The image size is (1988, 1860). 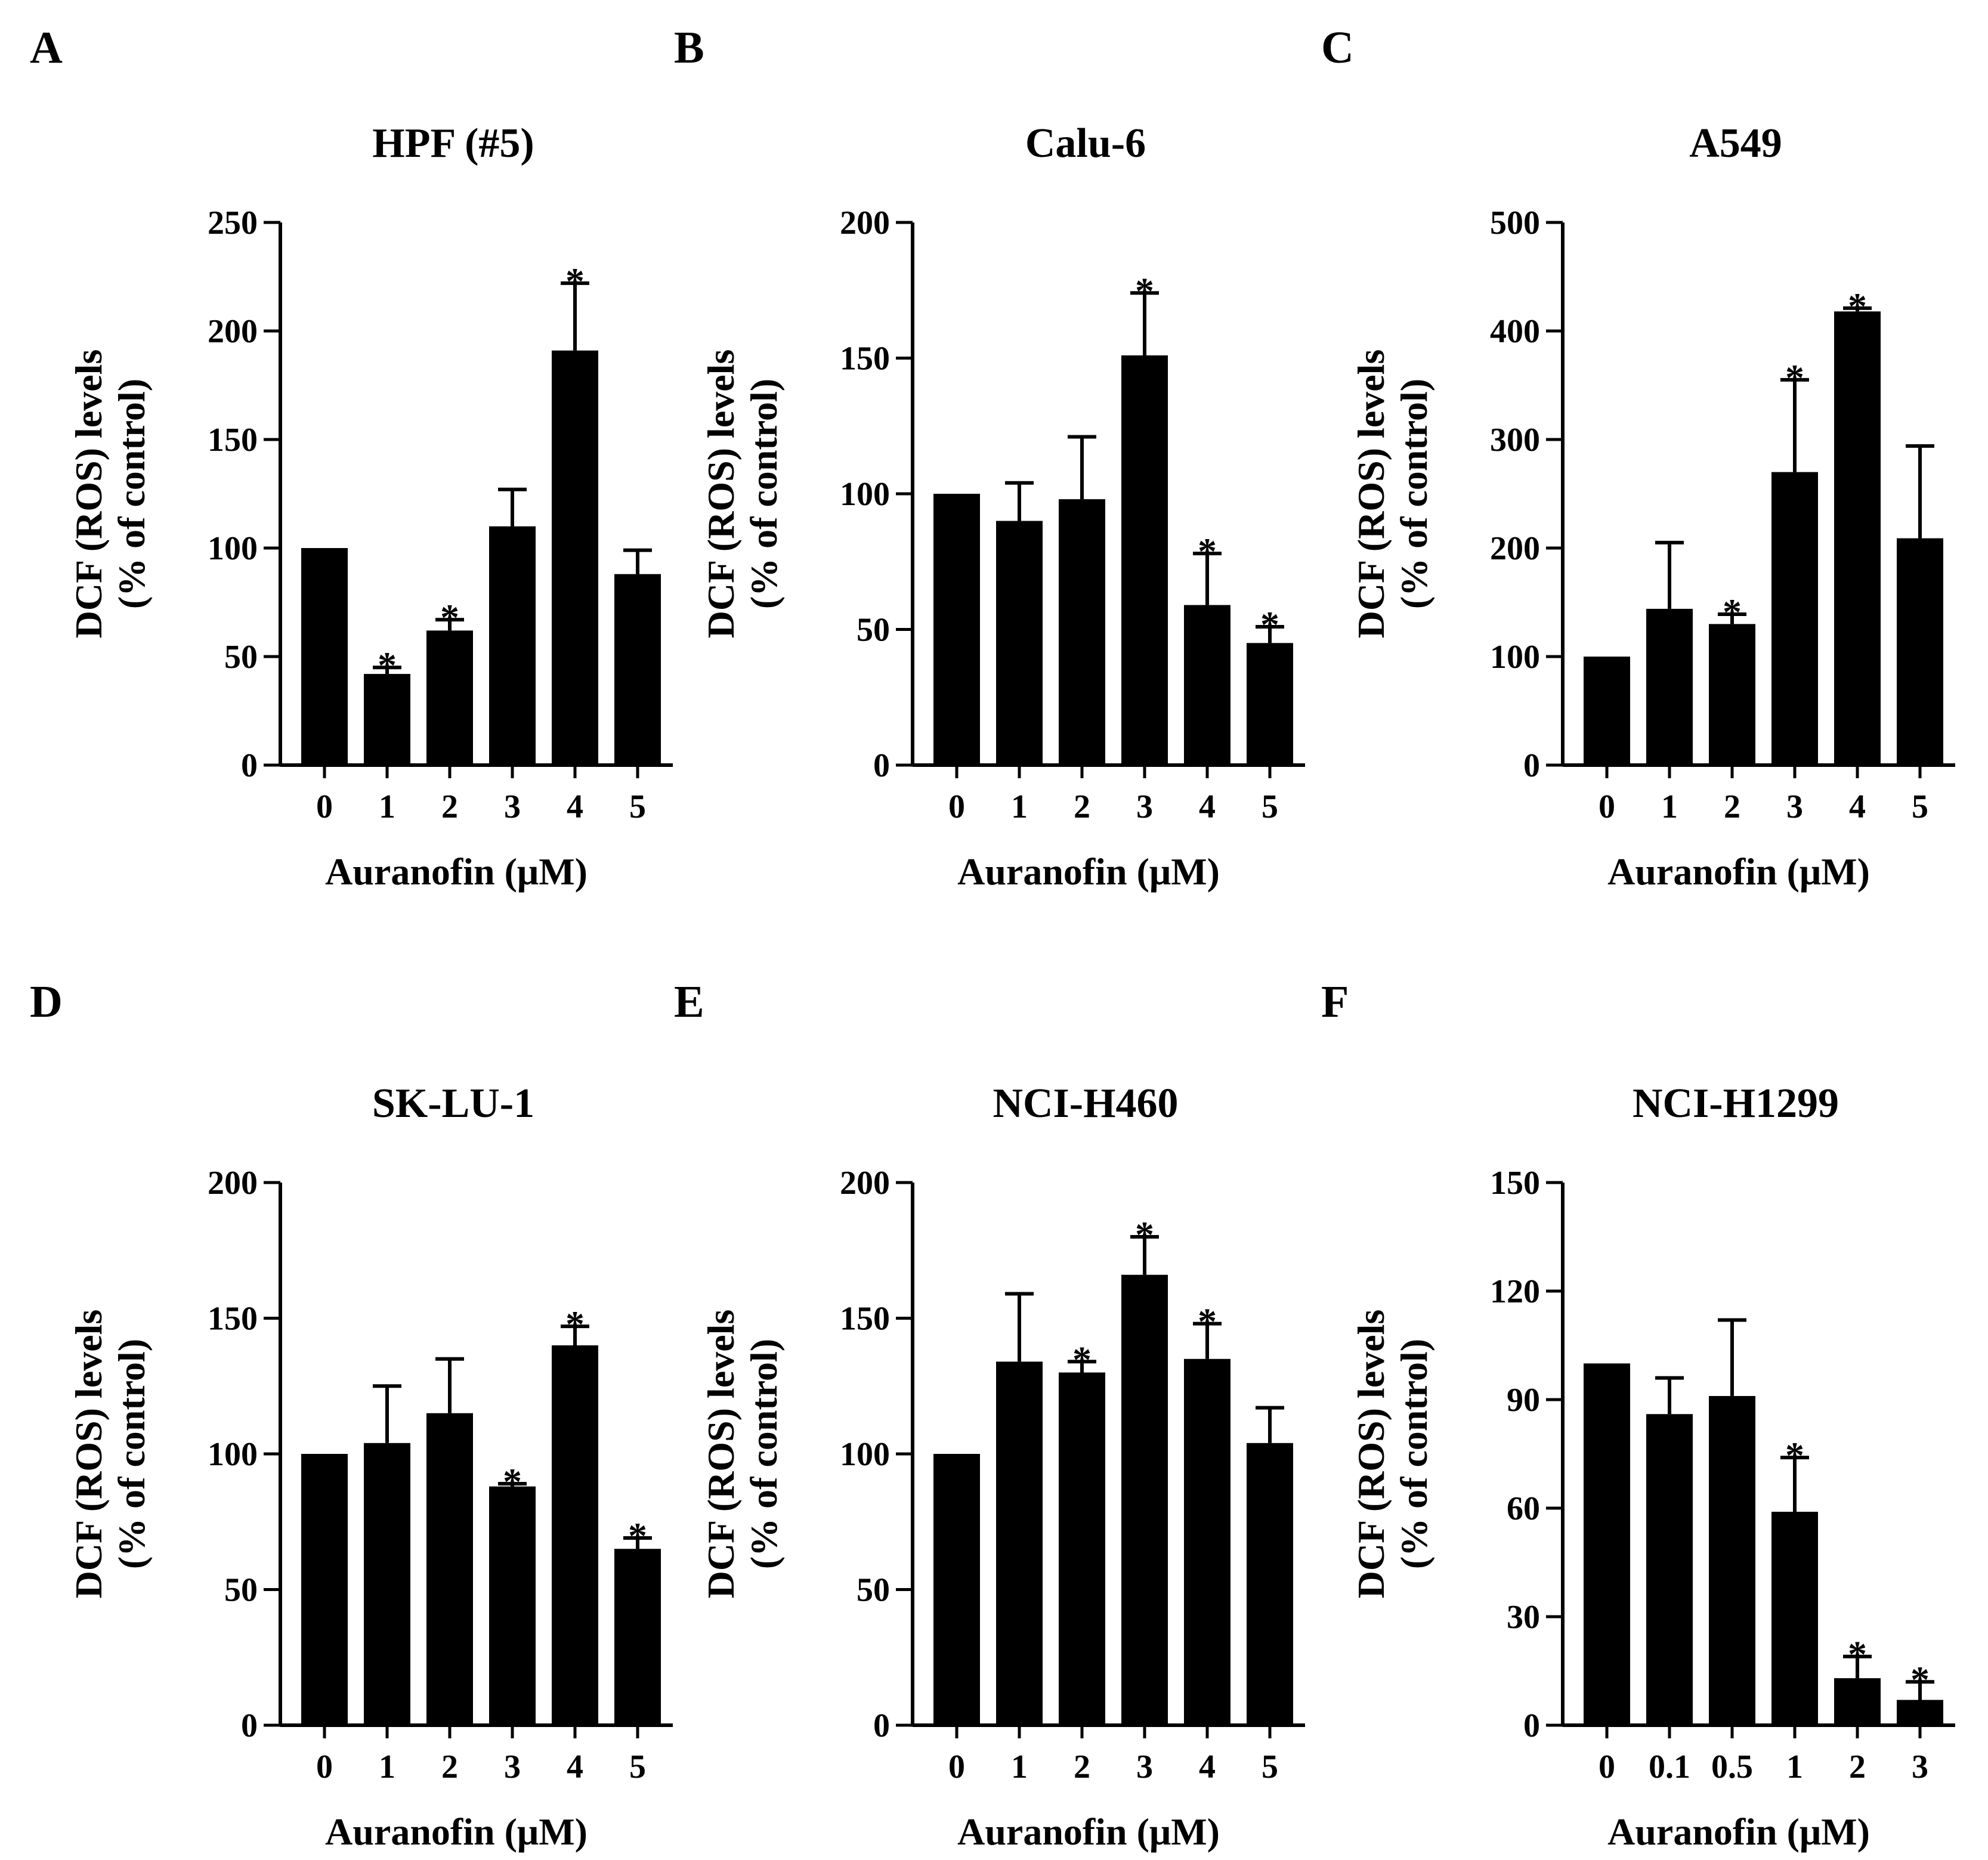 I want to click on y-tick-label: 500, so click(x=1515, y=223).